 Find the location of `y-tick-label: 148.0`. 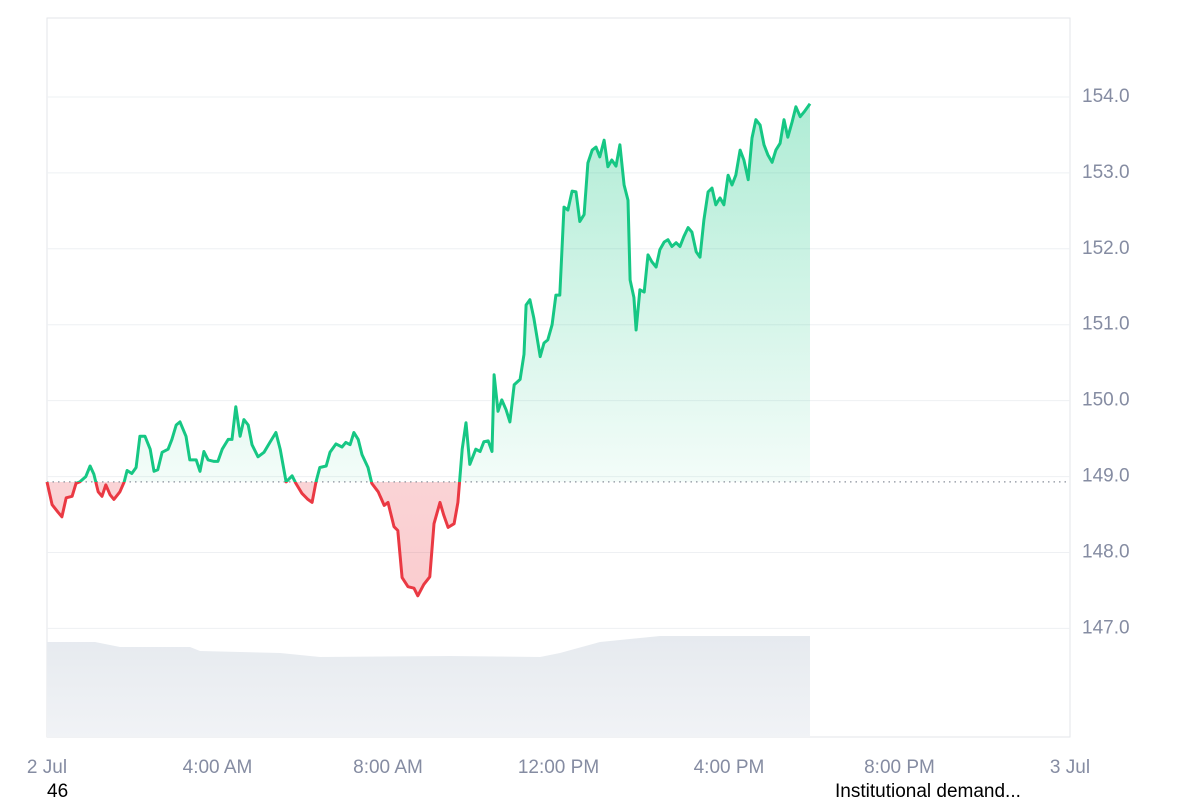

y-tick-label: 148.0 is located at coordinates (1106, 552).